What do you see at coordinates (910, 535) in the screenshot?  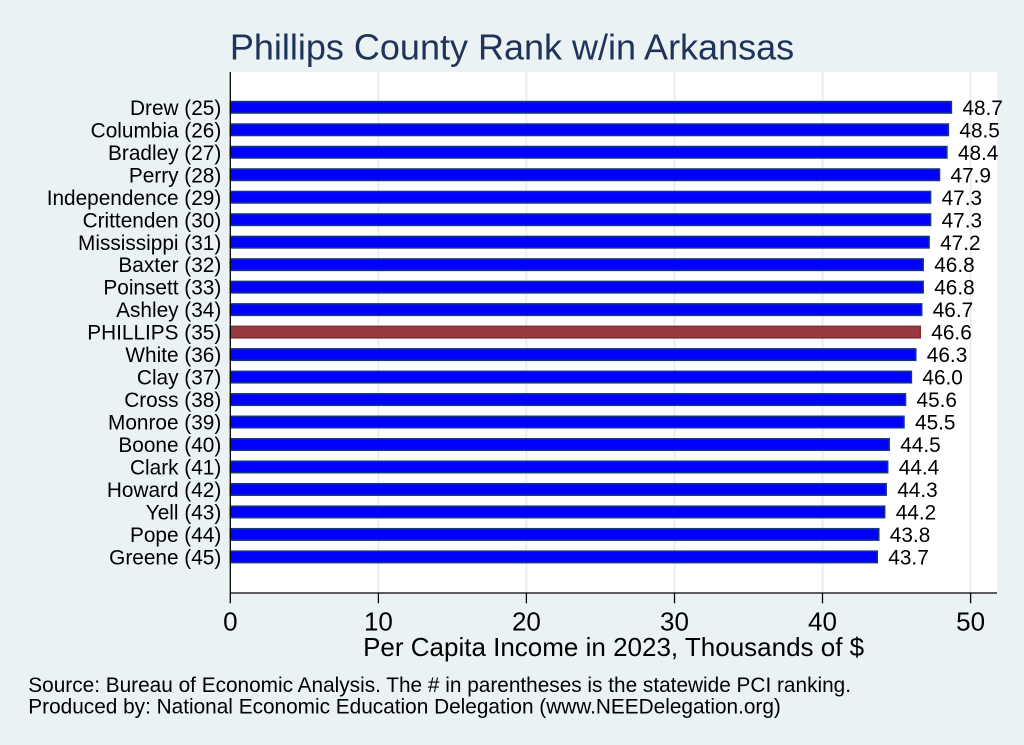 I see `svg-text: 43.8` at bounding box center [910, 535].